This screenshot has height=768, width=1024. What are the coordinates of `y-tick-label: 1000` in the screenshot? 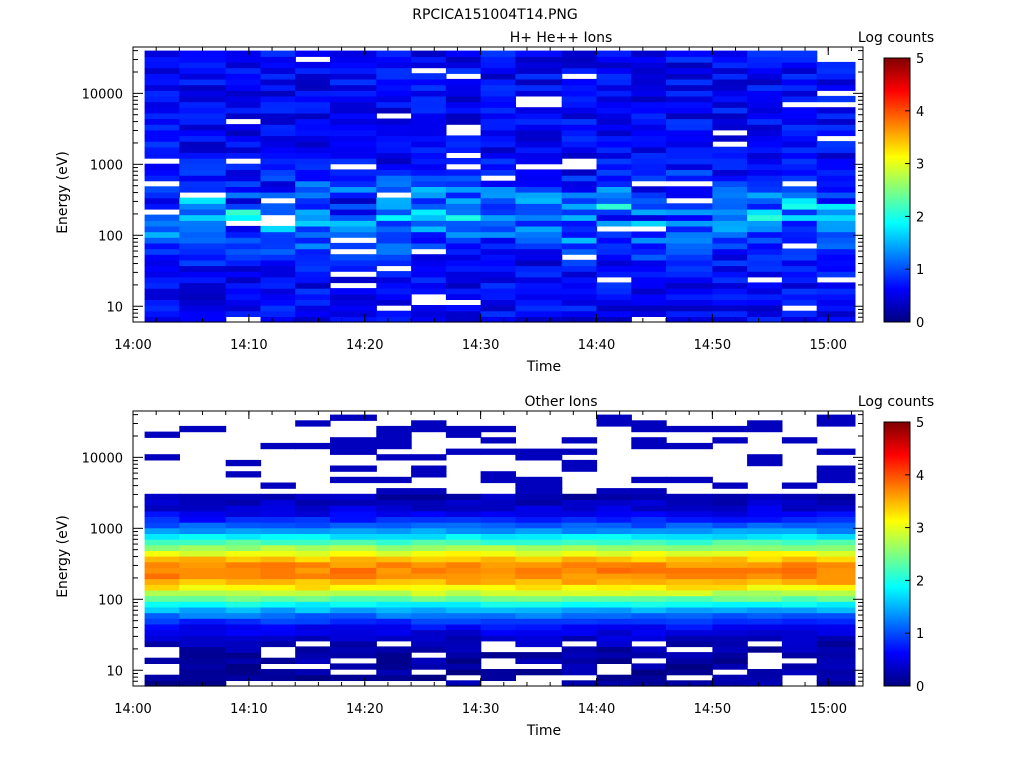 It's located at (106, 165).